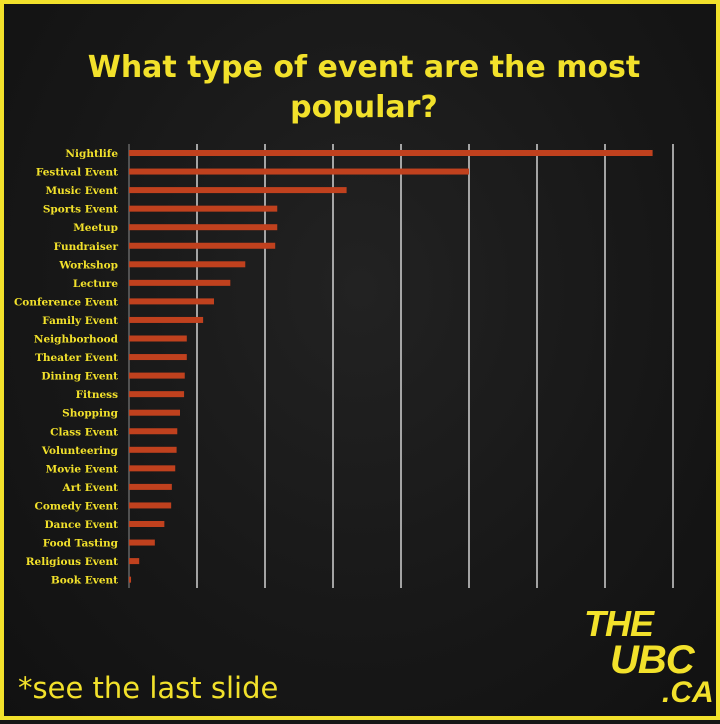 The height and width of the screenshot is (724, 720). What do you see at coordinates (82, 191) in the screenshot?
I see `category-label: Music Event` at bounding box center [82, 191].